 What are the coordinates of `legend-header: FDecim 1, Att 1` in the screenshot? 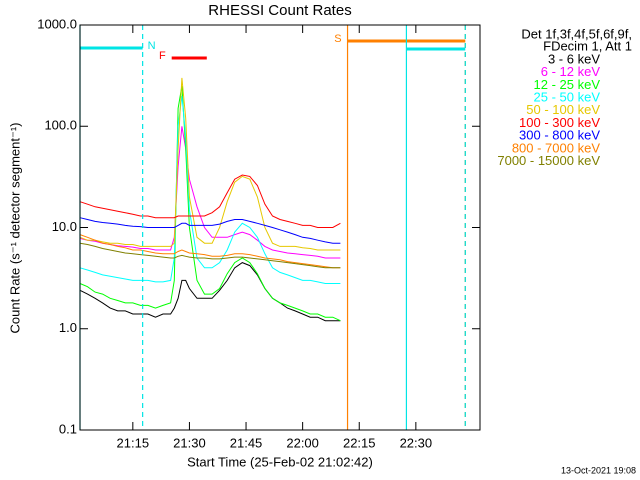 It's located at (587, 45).